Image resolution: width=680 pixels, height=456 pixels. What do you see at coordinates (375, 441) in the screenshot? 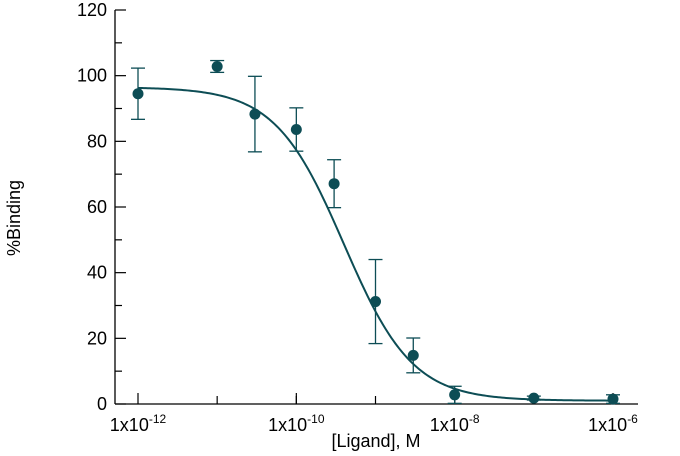
I see `x-axis-title: [Ligand], M` at bounding box center [375, 441].